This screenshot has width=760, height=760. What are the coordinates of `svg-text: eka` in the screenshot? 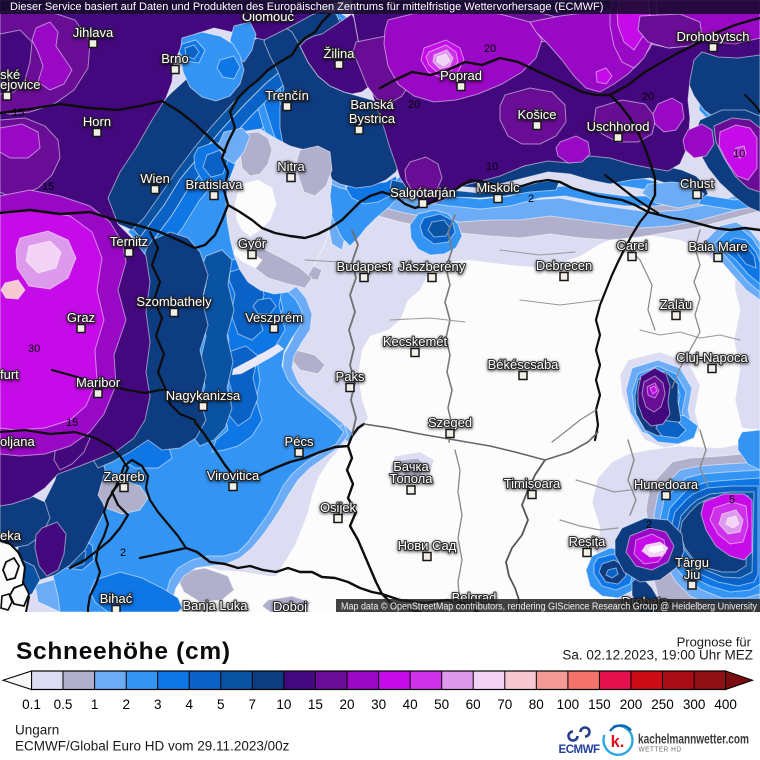 It's located at (11, 535).